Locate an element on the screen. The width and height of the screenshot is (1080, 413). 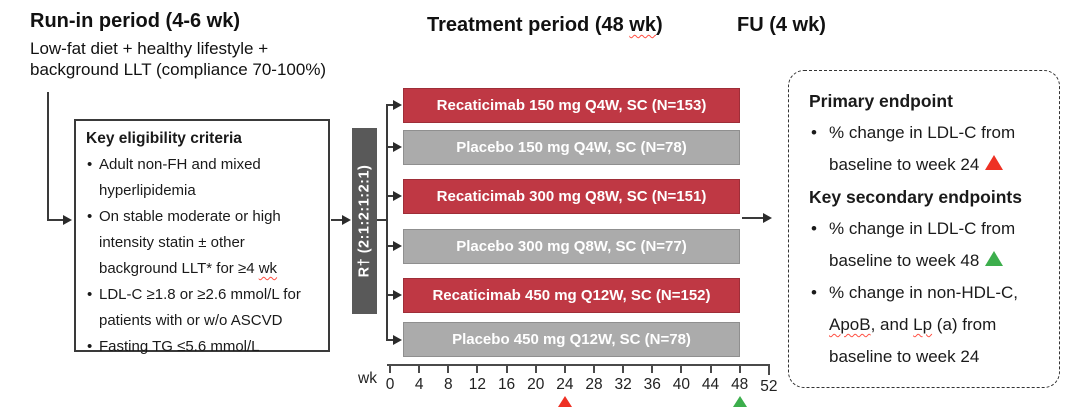
axis-tick-label: 40 is located at coordinates (681, 384).